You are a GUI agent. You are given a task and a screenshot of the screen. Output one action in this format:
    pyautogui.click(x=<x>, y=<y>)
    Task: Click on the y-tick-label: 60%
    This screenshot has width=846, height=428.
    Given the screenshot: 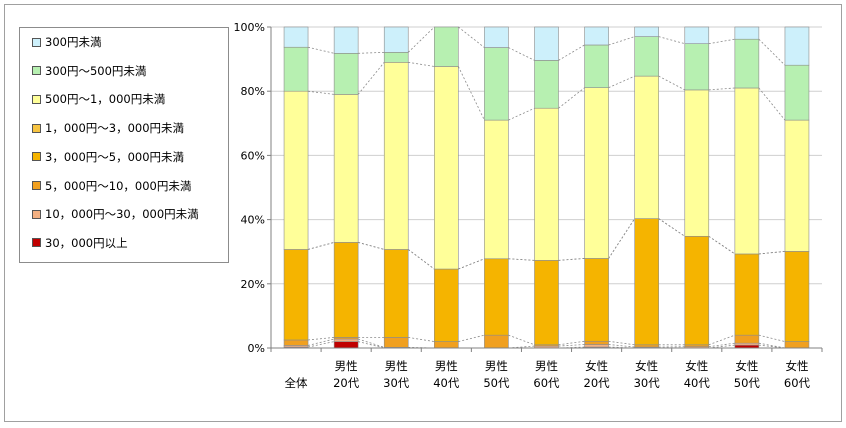 What is the action you would take?
    pyautogui.click(x=253, y=155)
    